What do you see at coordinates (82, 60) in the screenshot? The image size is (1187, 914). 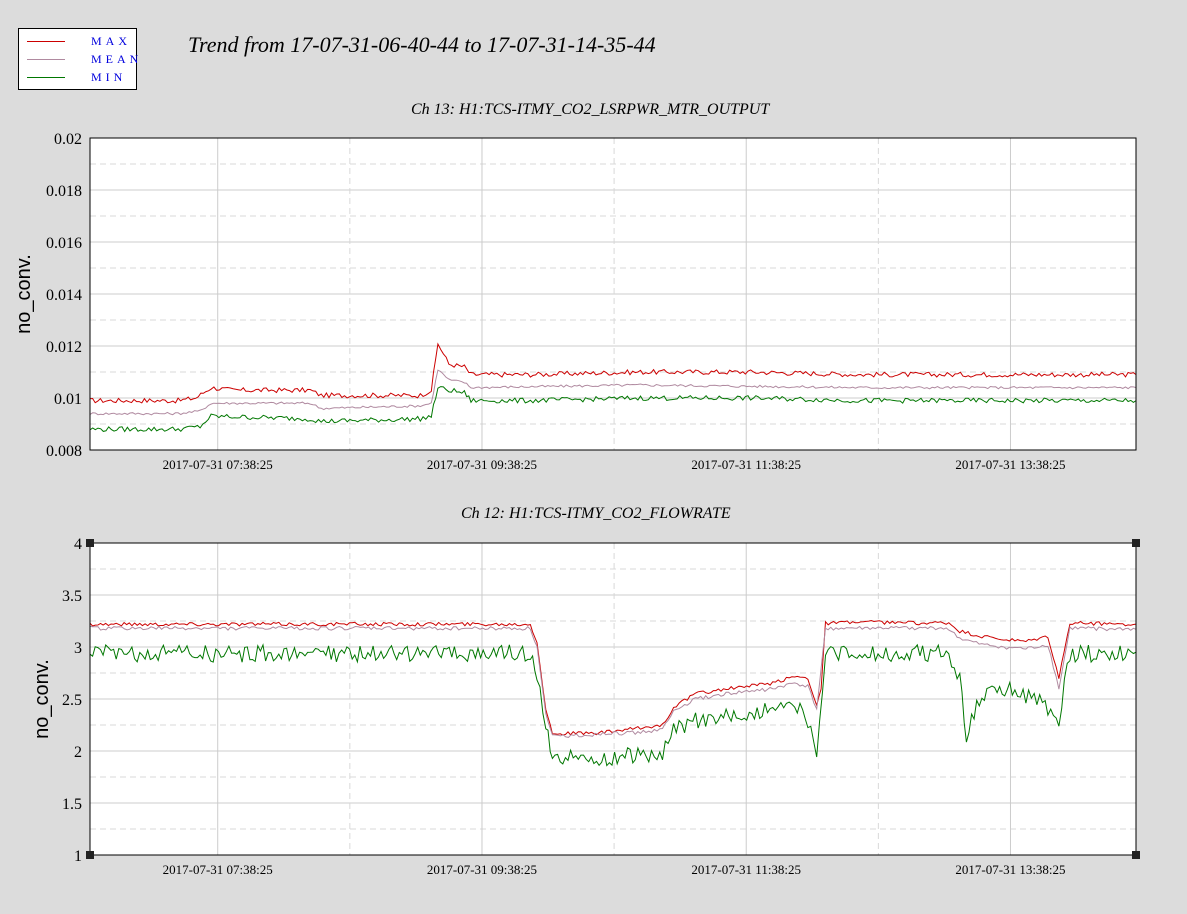 I see `legend-item-mean: MEAN` at bounding box center [82, 60].